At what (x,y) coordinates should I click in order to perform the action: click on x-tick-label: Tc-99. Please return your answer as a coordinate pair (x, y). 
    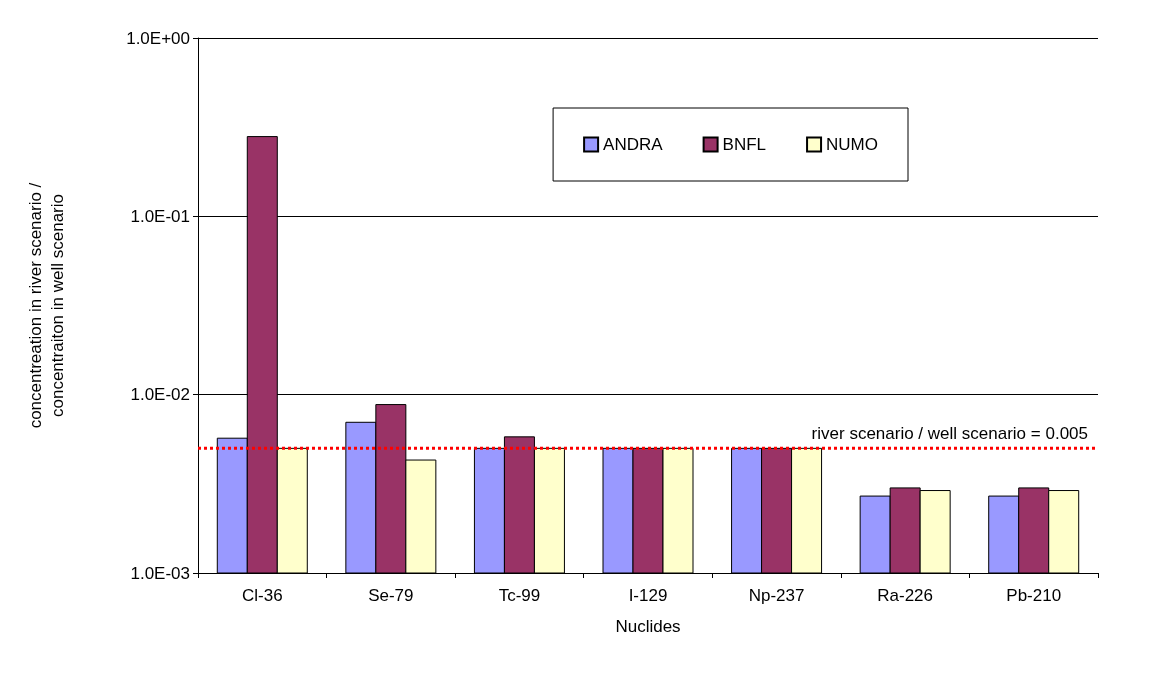
    Looking at the image, I should click on (519, 595).